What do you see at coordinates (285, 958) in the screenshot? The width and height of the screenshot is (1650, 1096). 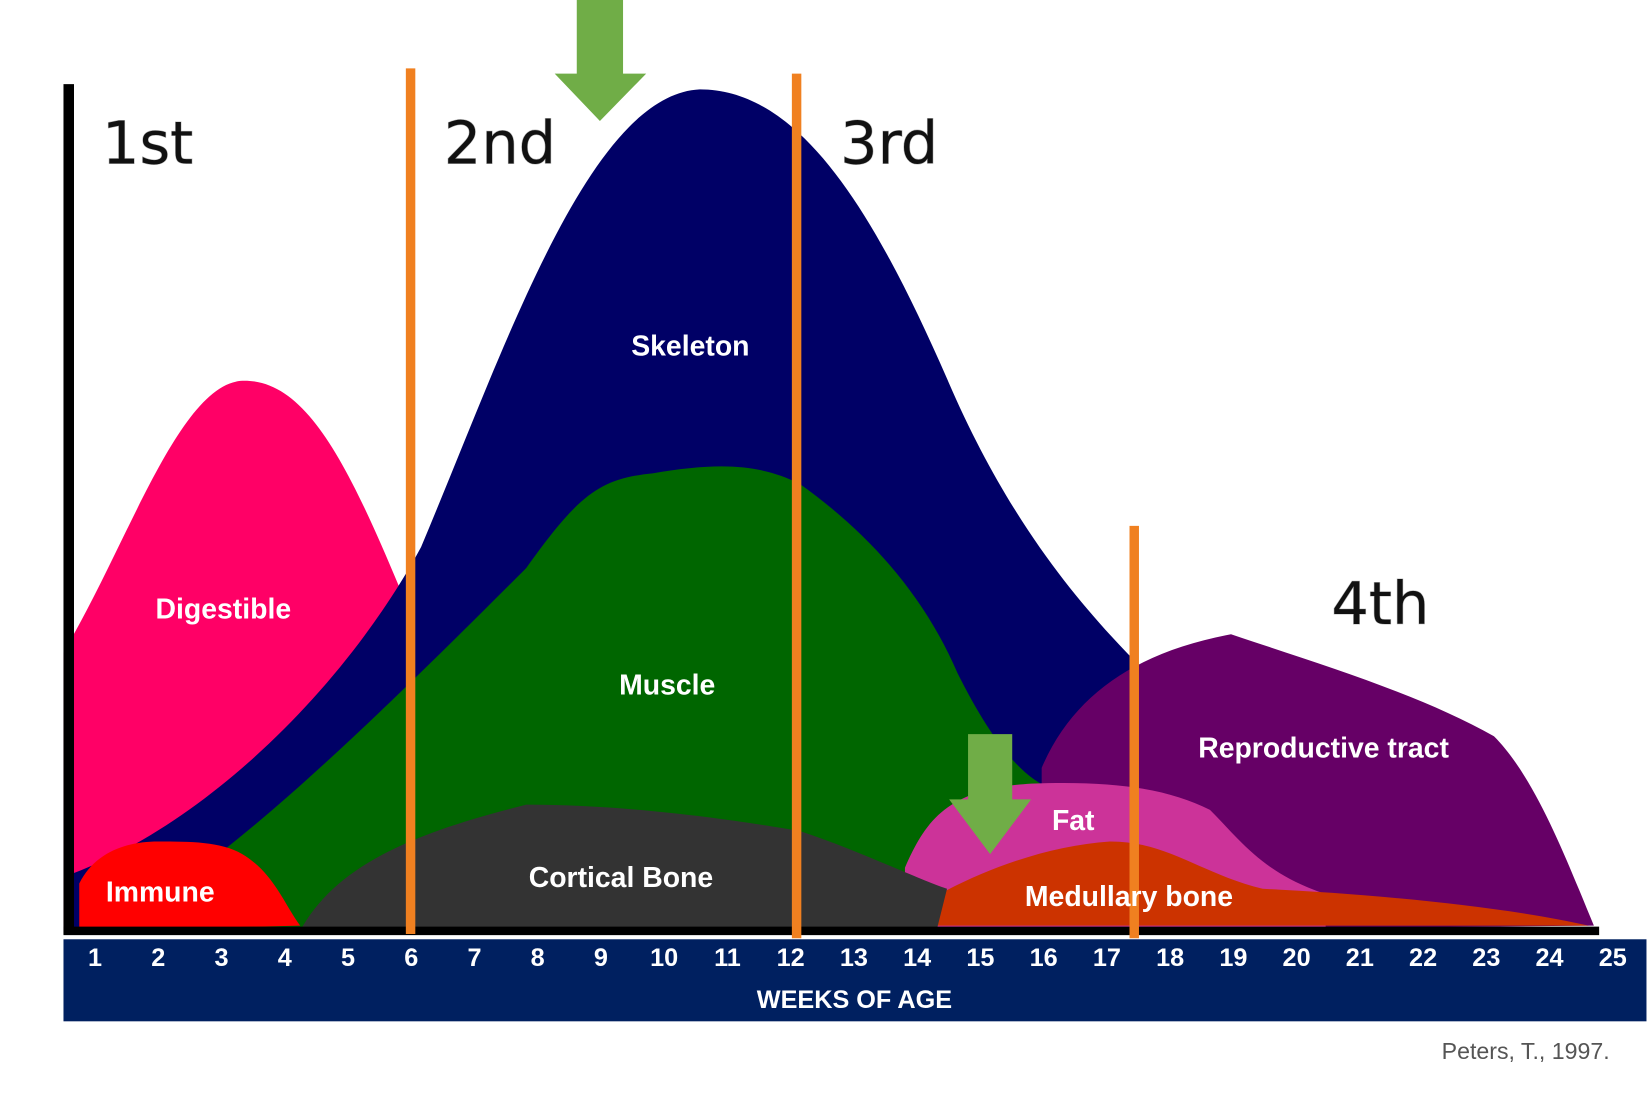 I see `week-label: 4` at bounding box center [285, 958].